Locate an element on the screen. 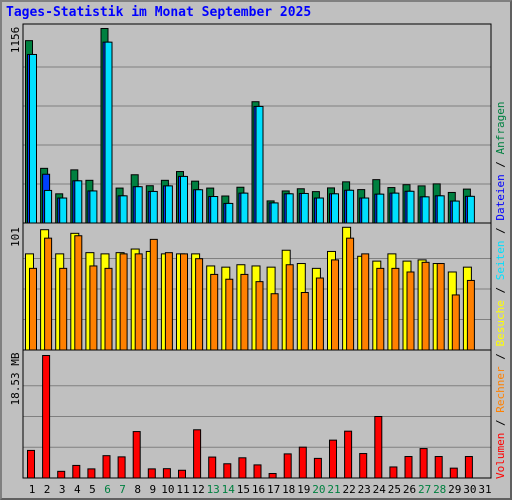 The height and width of the screenshot is (500, 512). legend-entry: Rechner is located at coordinates (500, 389).